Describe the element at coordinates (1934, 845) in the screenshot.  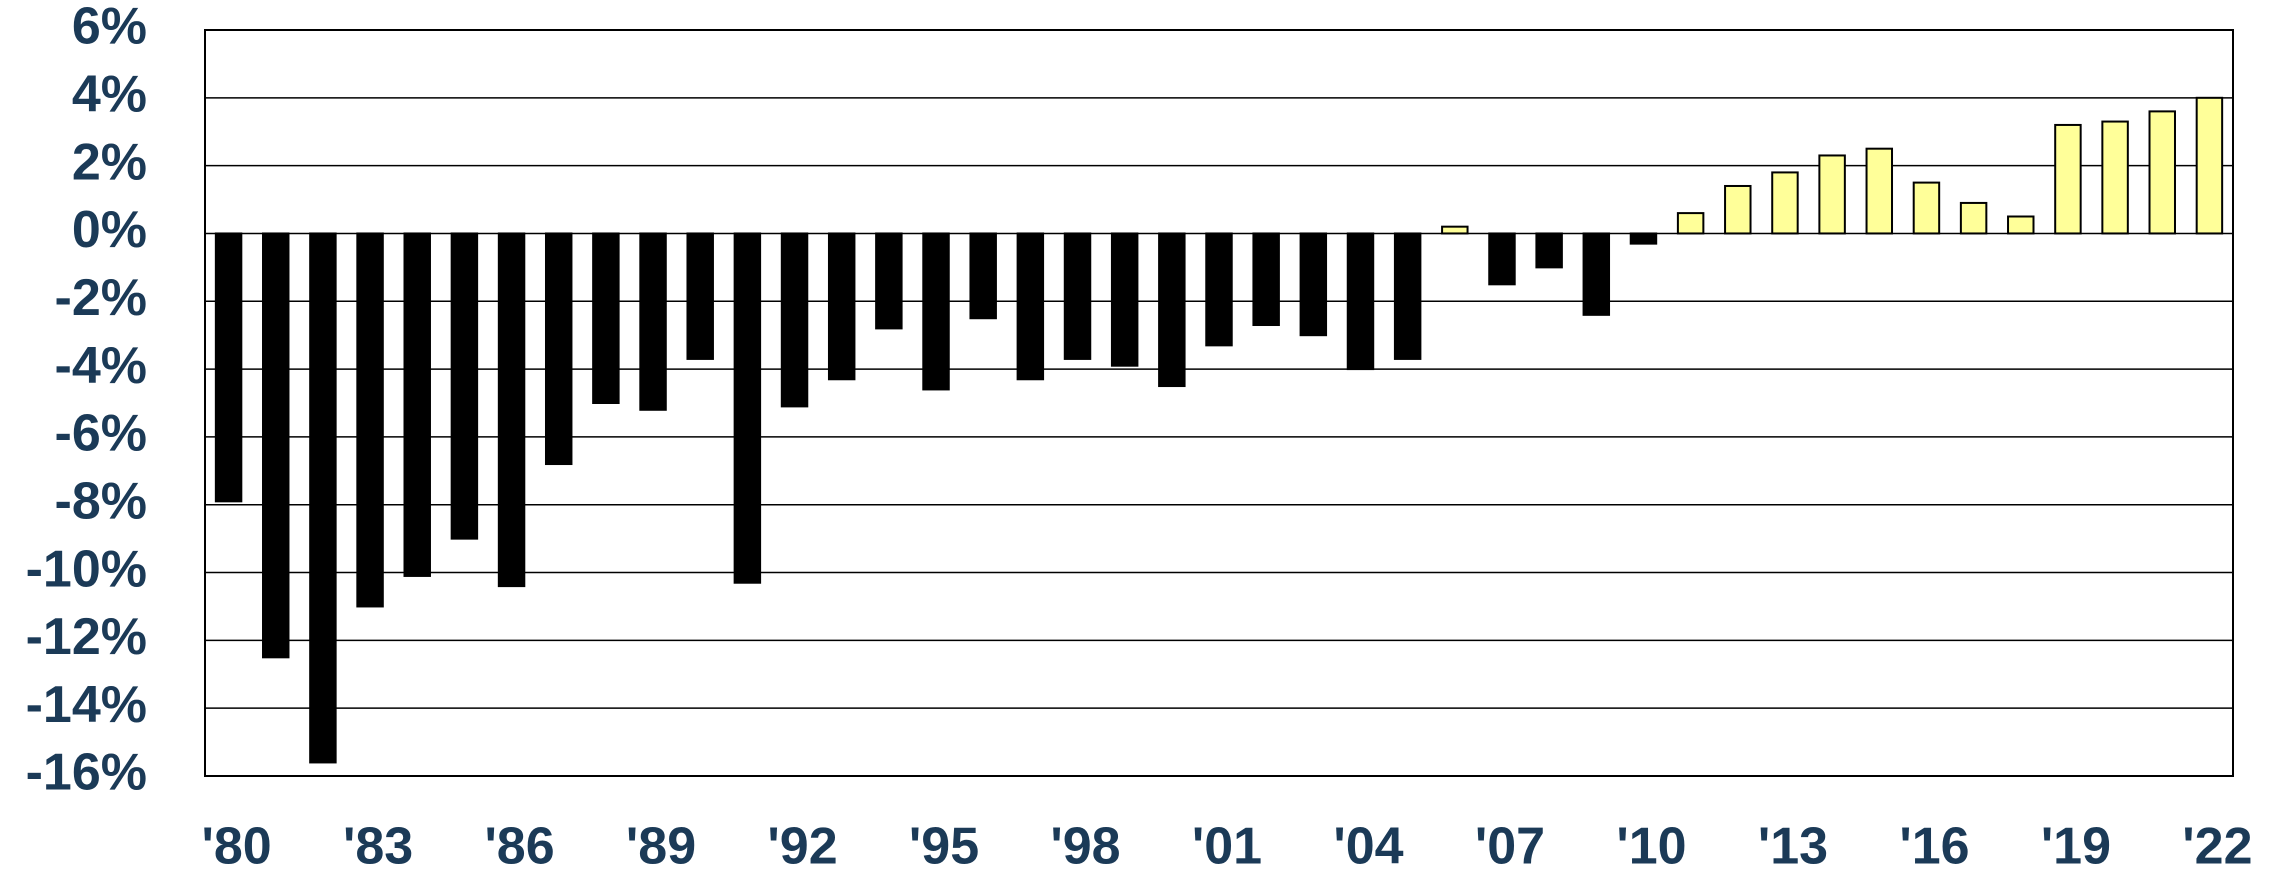
I see `x-tick-label: '16` at that location.